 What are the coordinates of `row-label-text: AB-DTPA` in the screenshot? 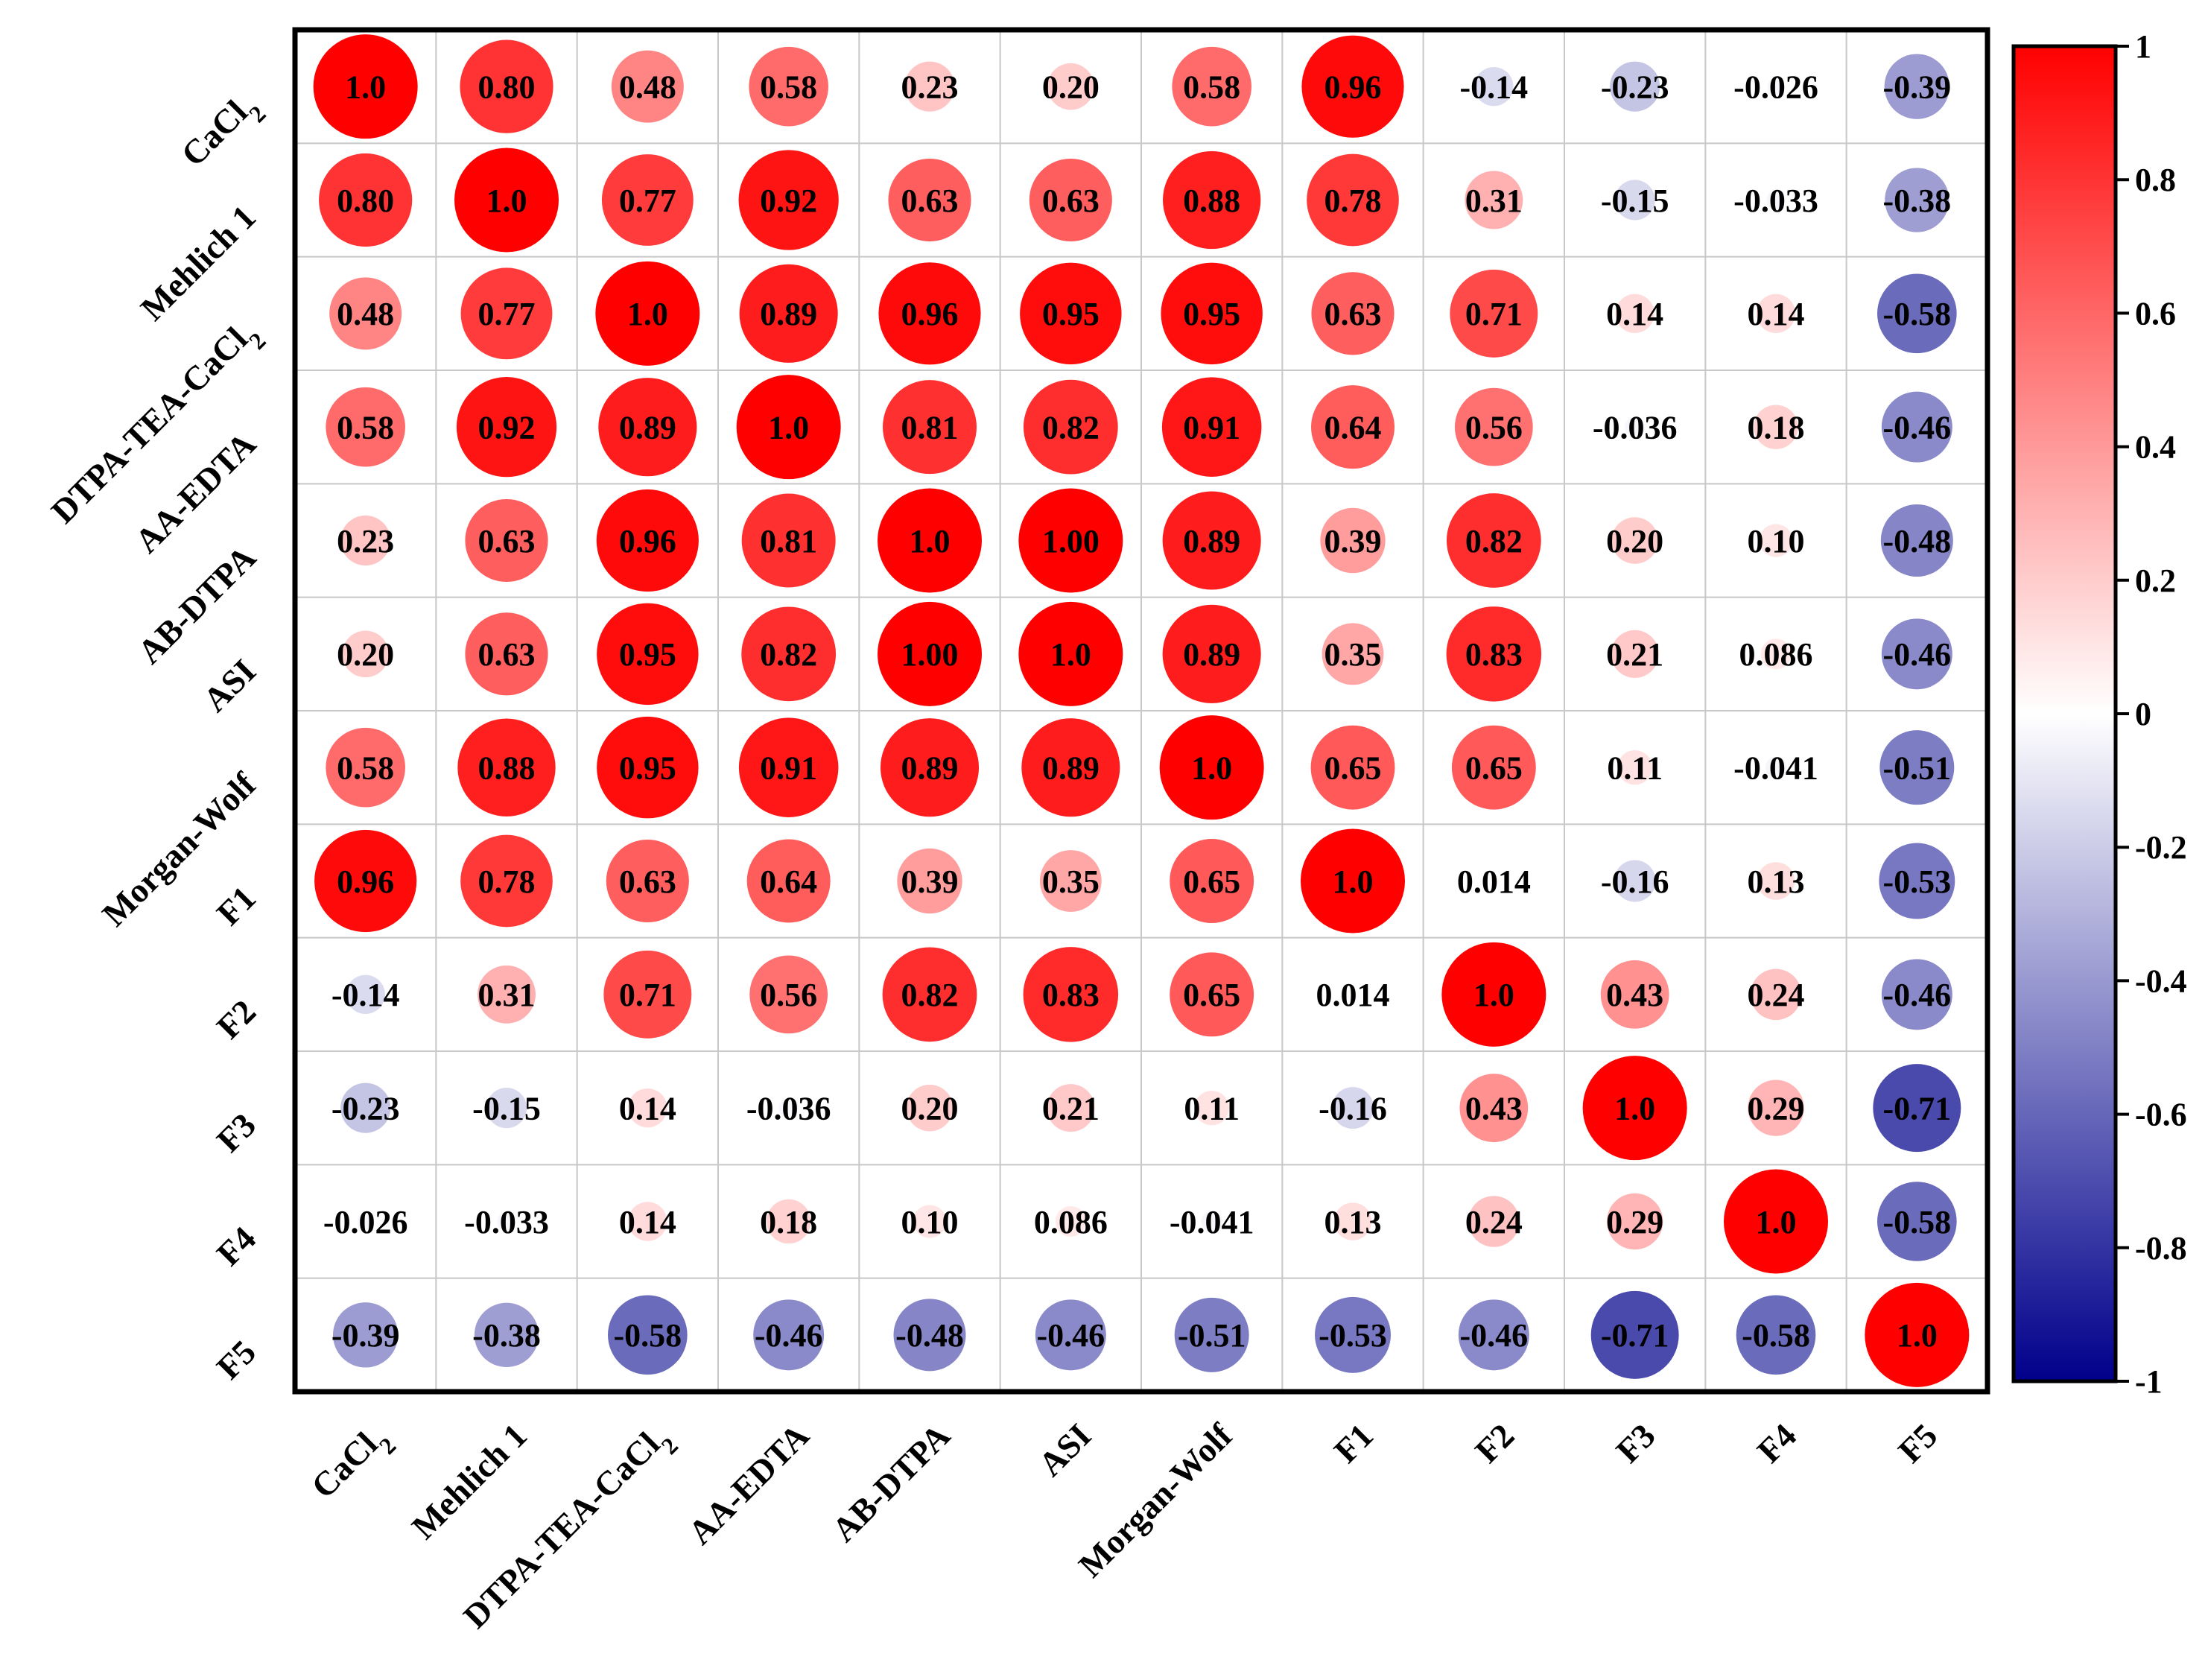 It's located at (196, 605).